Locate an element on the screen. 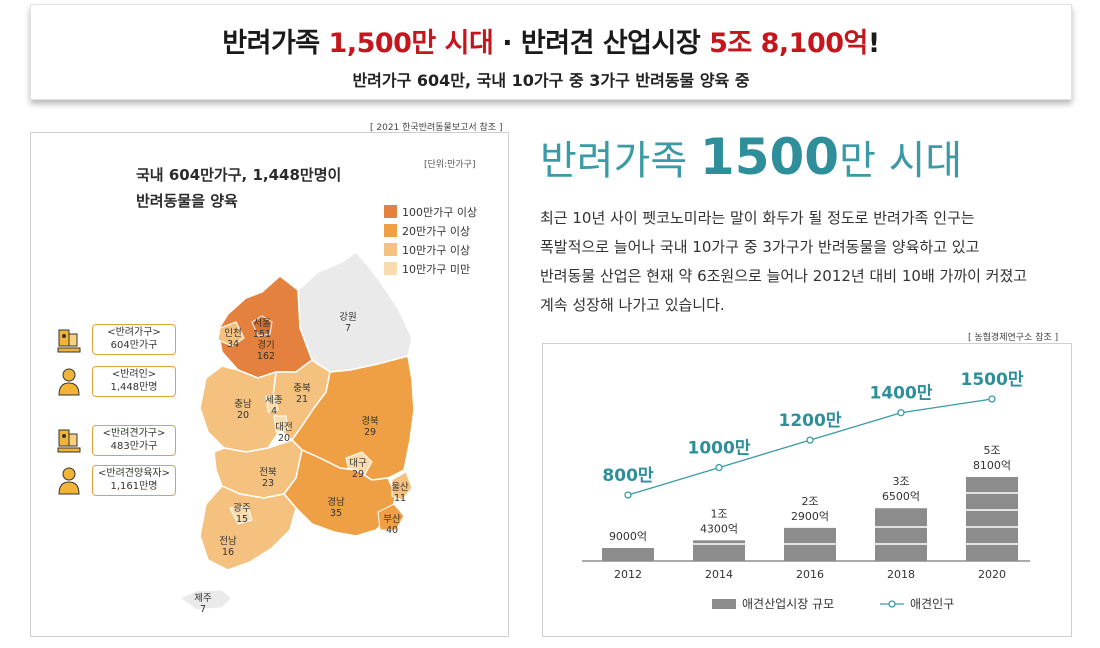  map-title: 국내 604만가구, 1,448만명이 반려동물을 양육 is located at coordinates (239, 188).